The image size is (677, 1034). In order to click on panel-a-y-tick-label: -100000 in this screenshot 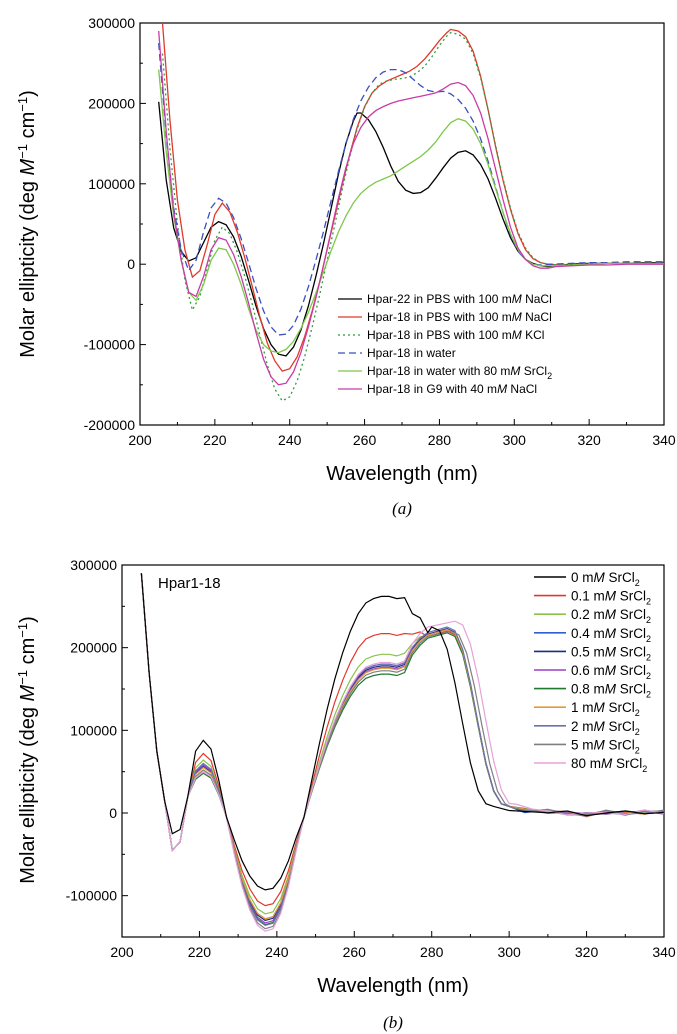, I will do `click(110, 345)`.